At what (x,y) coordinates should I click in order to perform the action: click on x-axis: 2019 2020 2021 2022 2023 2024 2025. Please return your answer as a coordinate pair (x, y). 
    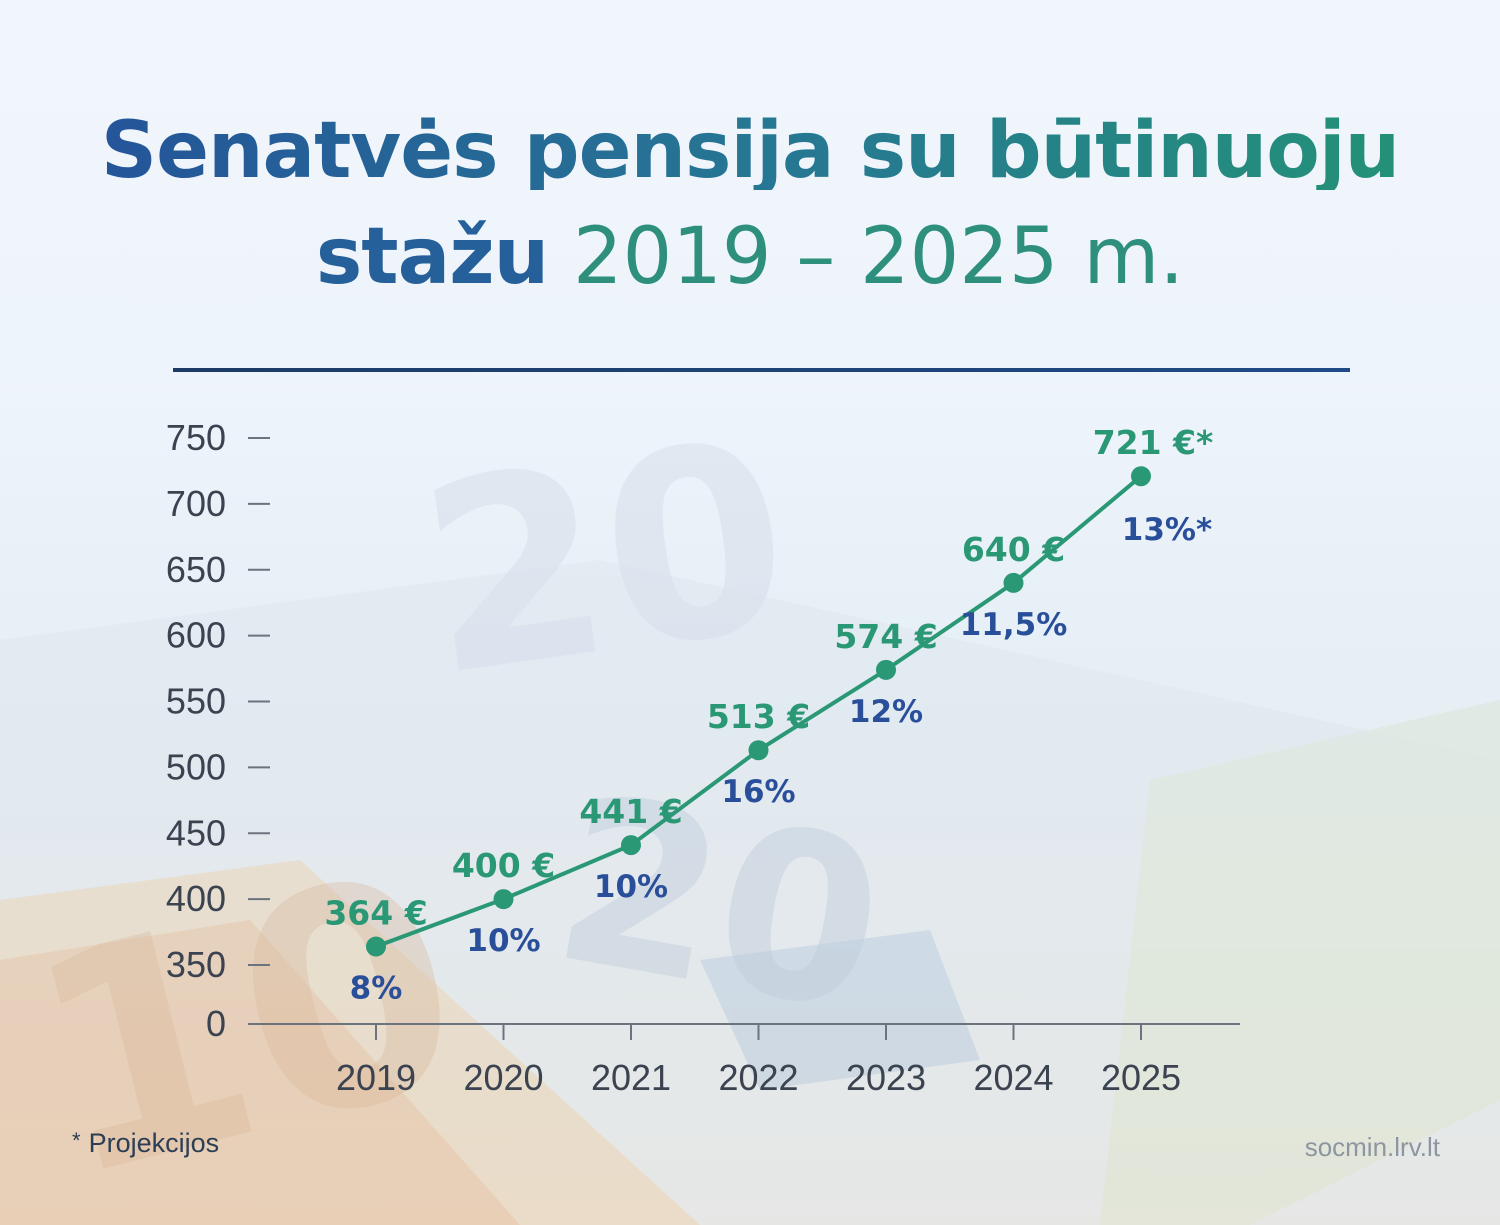
    Looking at the image, I should click on (744, 1060).